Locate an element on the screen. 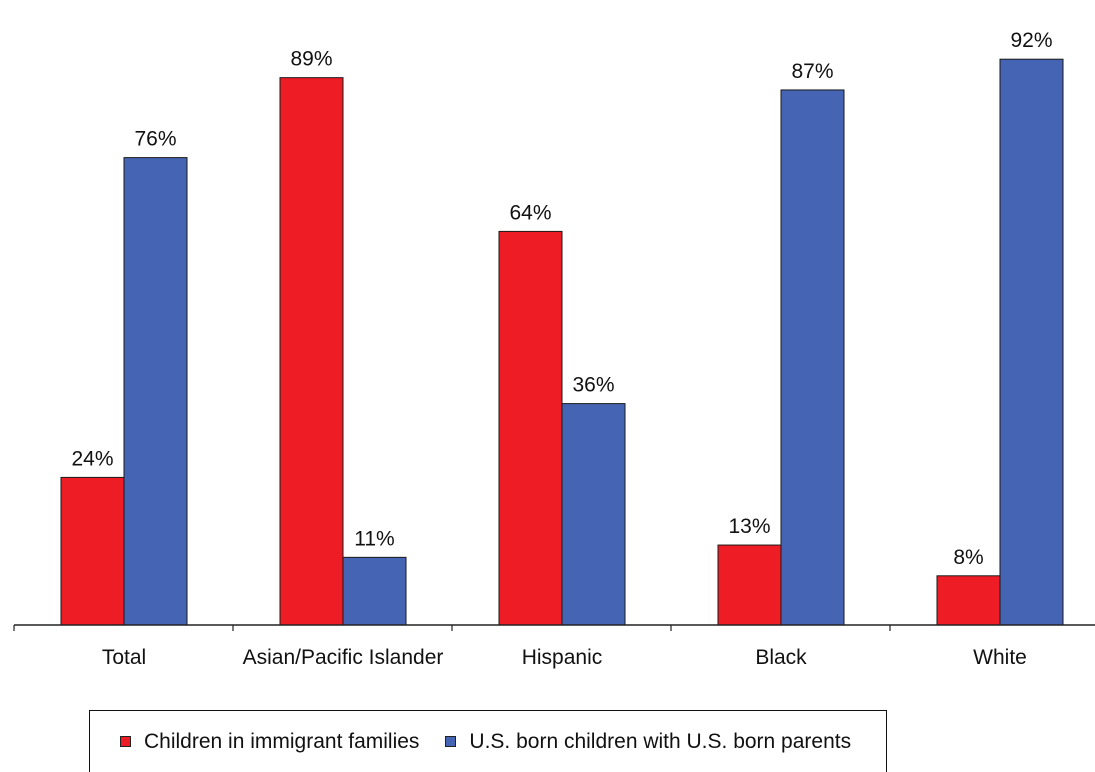 The image size is (1095, 772). bar-white-us-born is located at coordinates (1031, 342).